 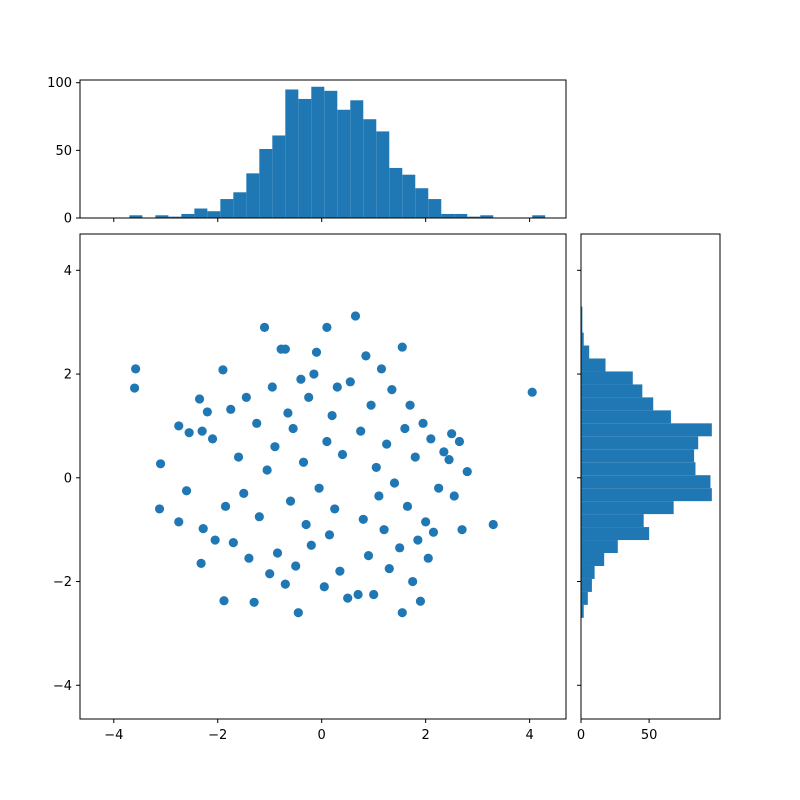 I want to click on scatter-y-tick-label: −4, so click(x=62, y=686).